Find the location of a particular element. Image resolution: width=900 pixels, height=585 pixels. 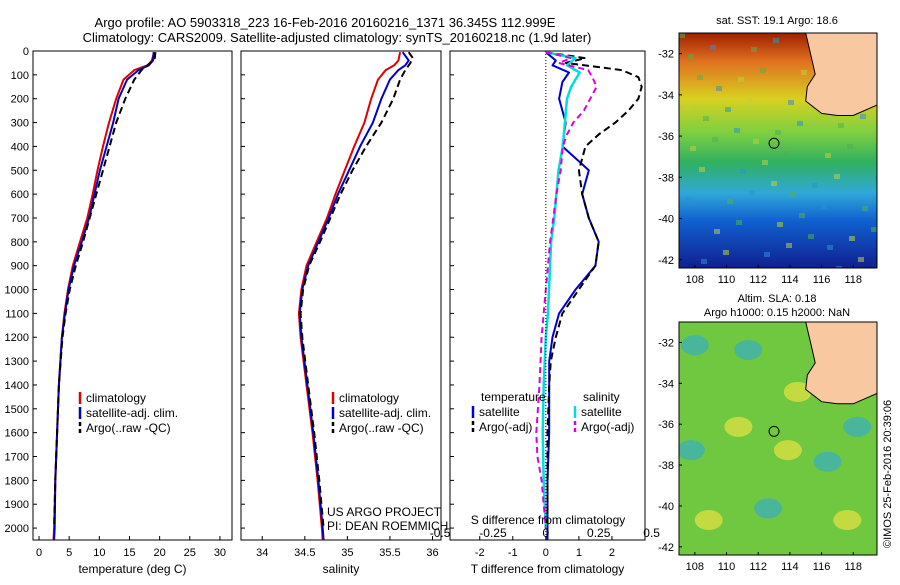

salinity-xtick-label: 35.5 is located at coordinates (389, 553).